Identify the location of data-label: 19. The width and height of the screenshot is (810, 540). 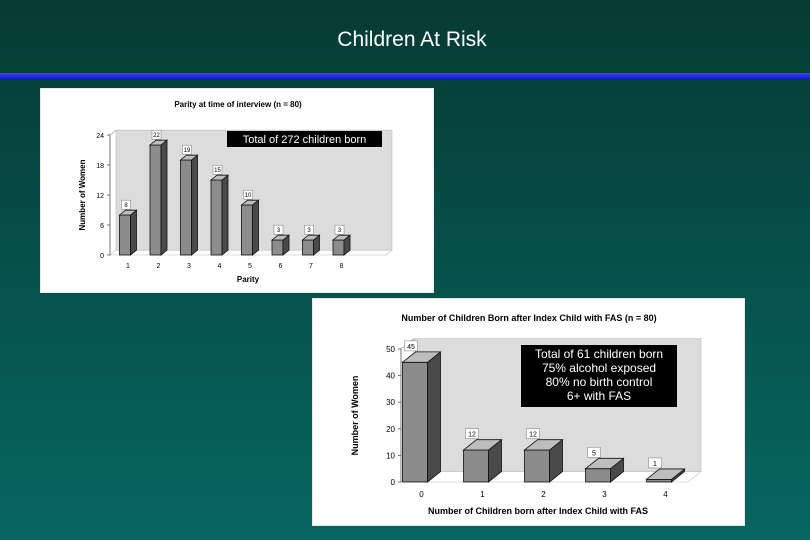
(187, 151).